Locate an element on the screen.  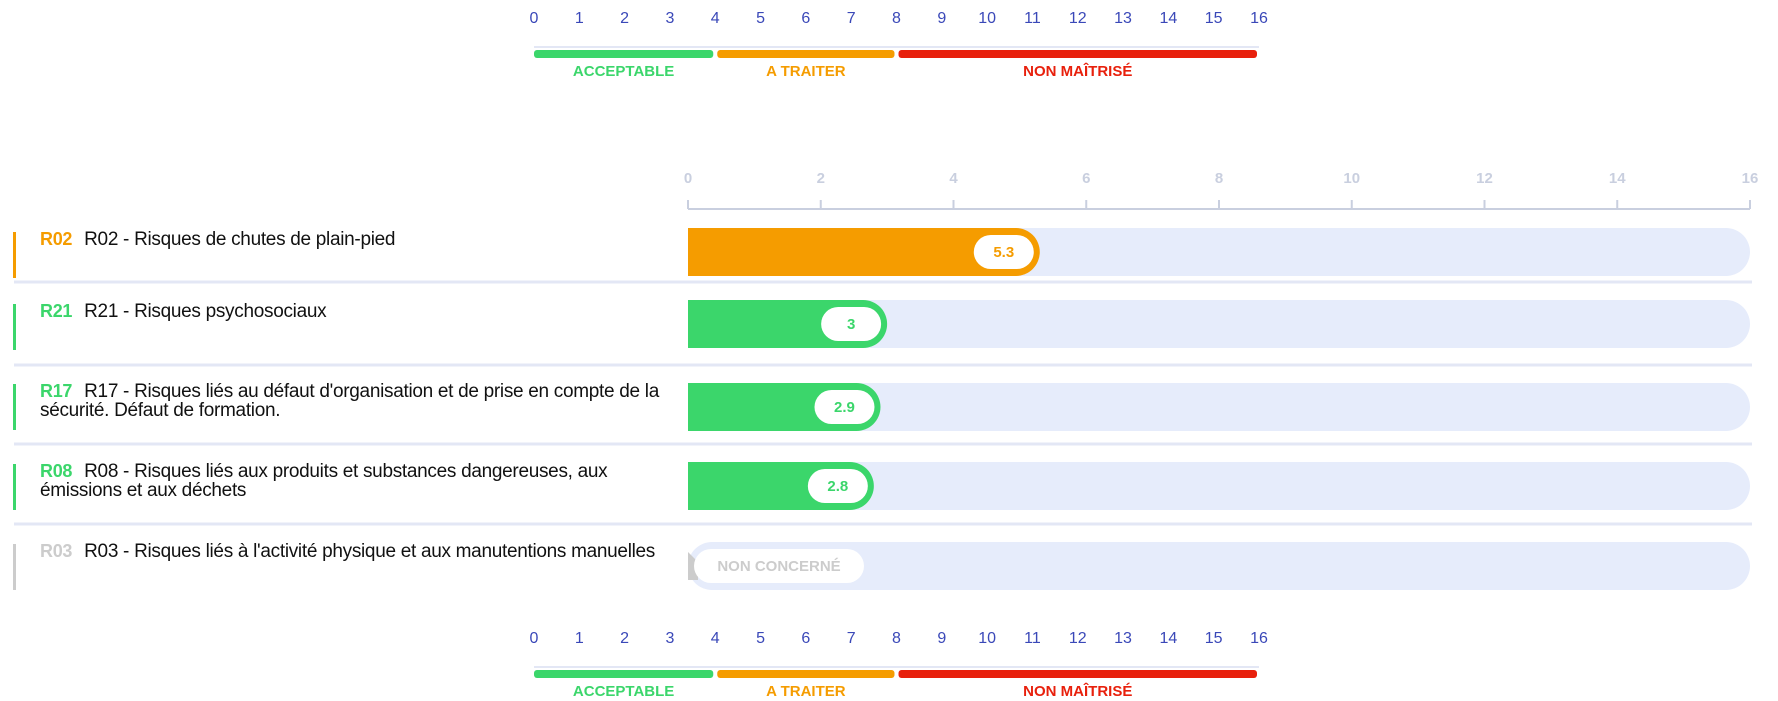
x-tick-label: 2 is located at coordinates (821, 178).